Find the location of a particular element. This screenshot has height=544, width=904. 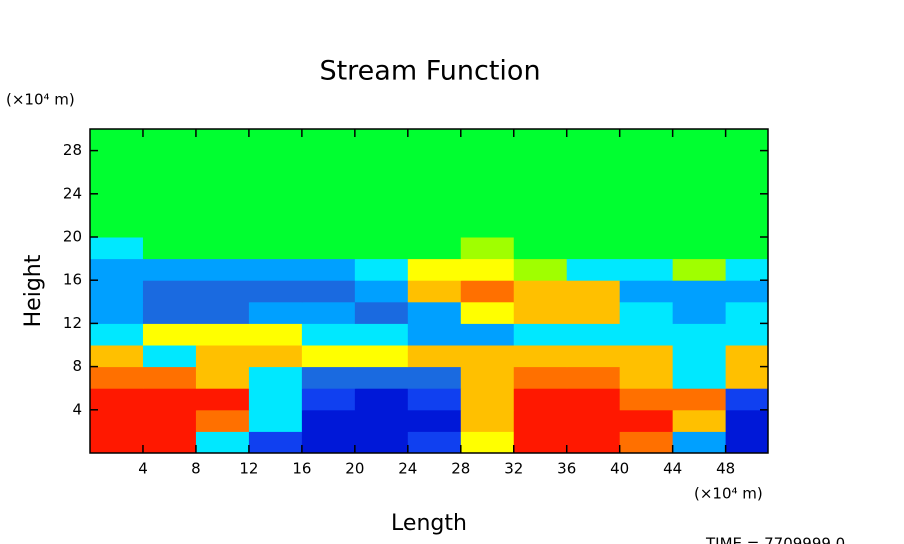

x-tick-label: 40 is located at coordinates (619, 469).